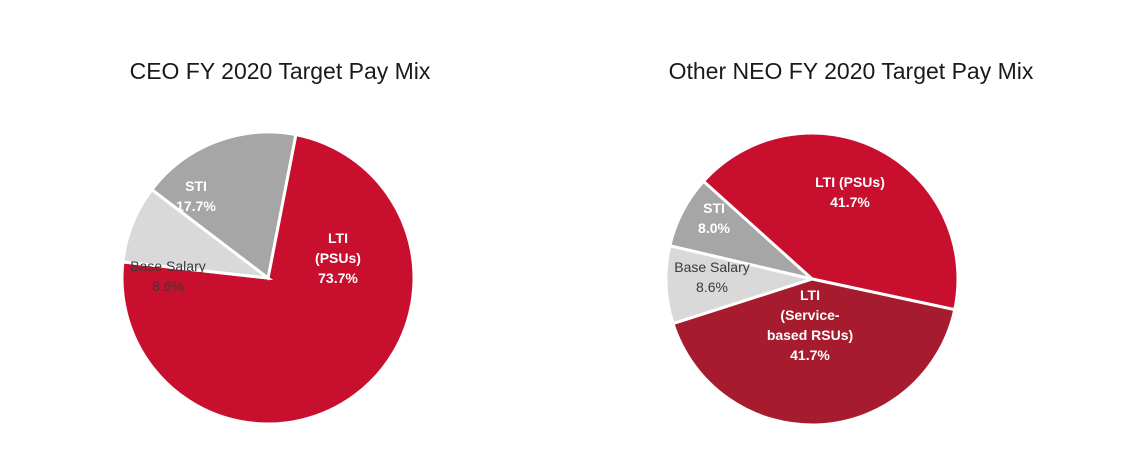 Image resolution: width=1142 pixels, height=471 pixels. I want to click on slice-label: STI 17.7%, so click(196, 196).